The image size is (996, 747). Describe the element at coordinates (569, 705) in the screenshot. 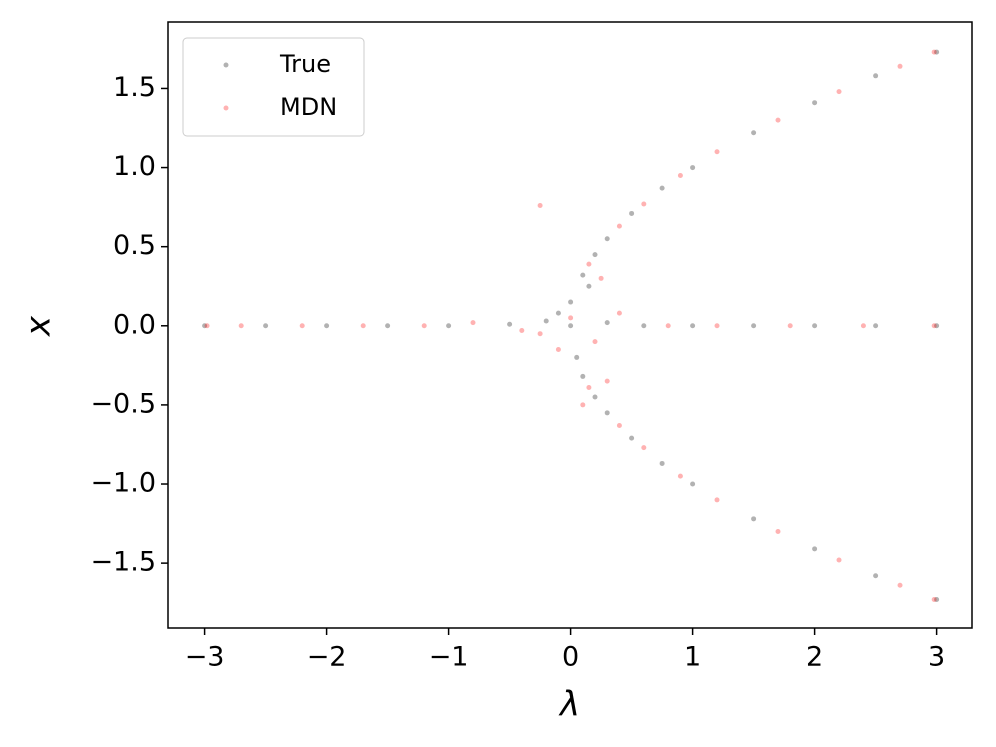

I see `x-axis-label: λ` at that location.